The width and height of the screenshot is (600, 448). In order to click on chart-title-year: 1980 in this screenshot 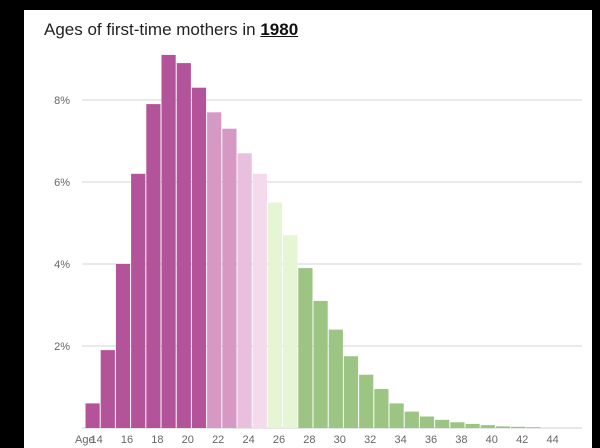, I will do `click(279, 29)`.